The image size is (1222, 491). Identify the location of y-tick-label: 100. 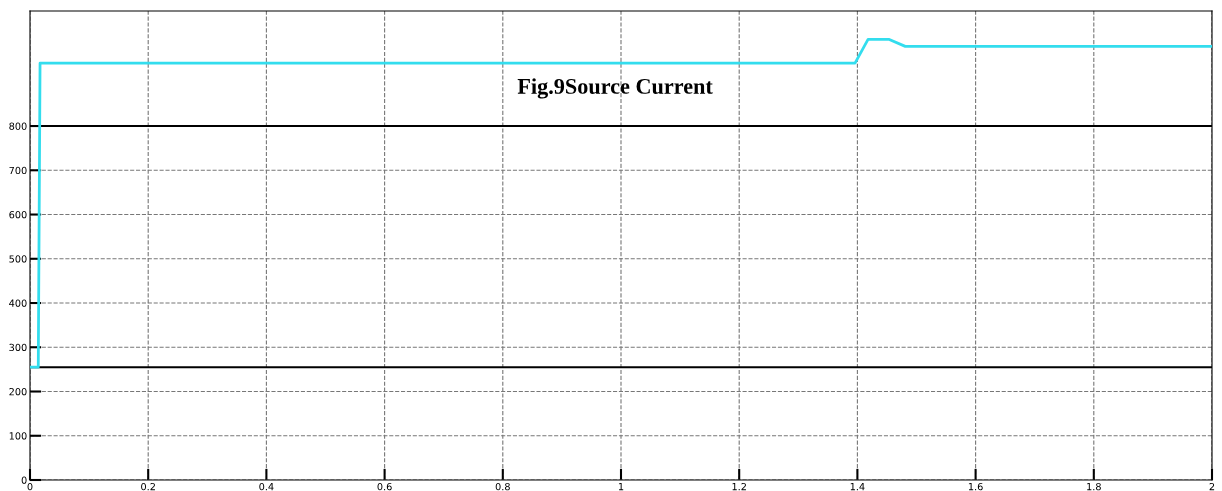
(18, 436).